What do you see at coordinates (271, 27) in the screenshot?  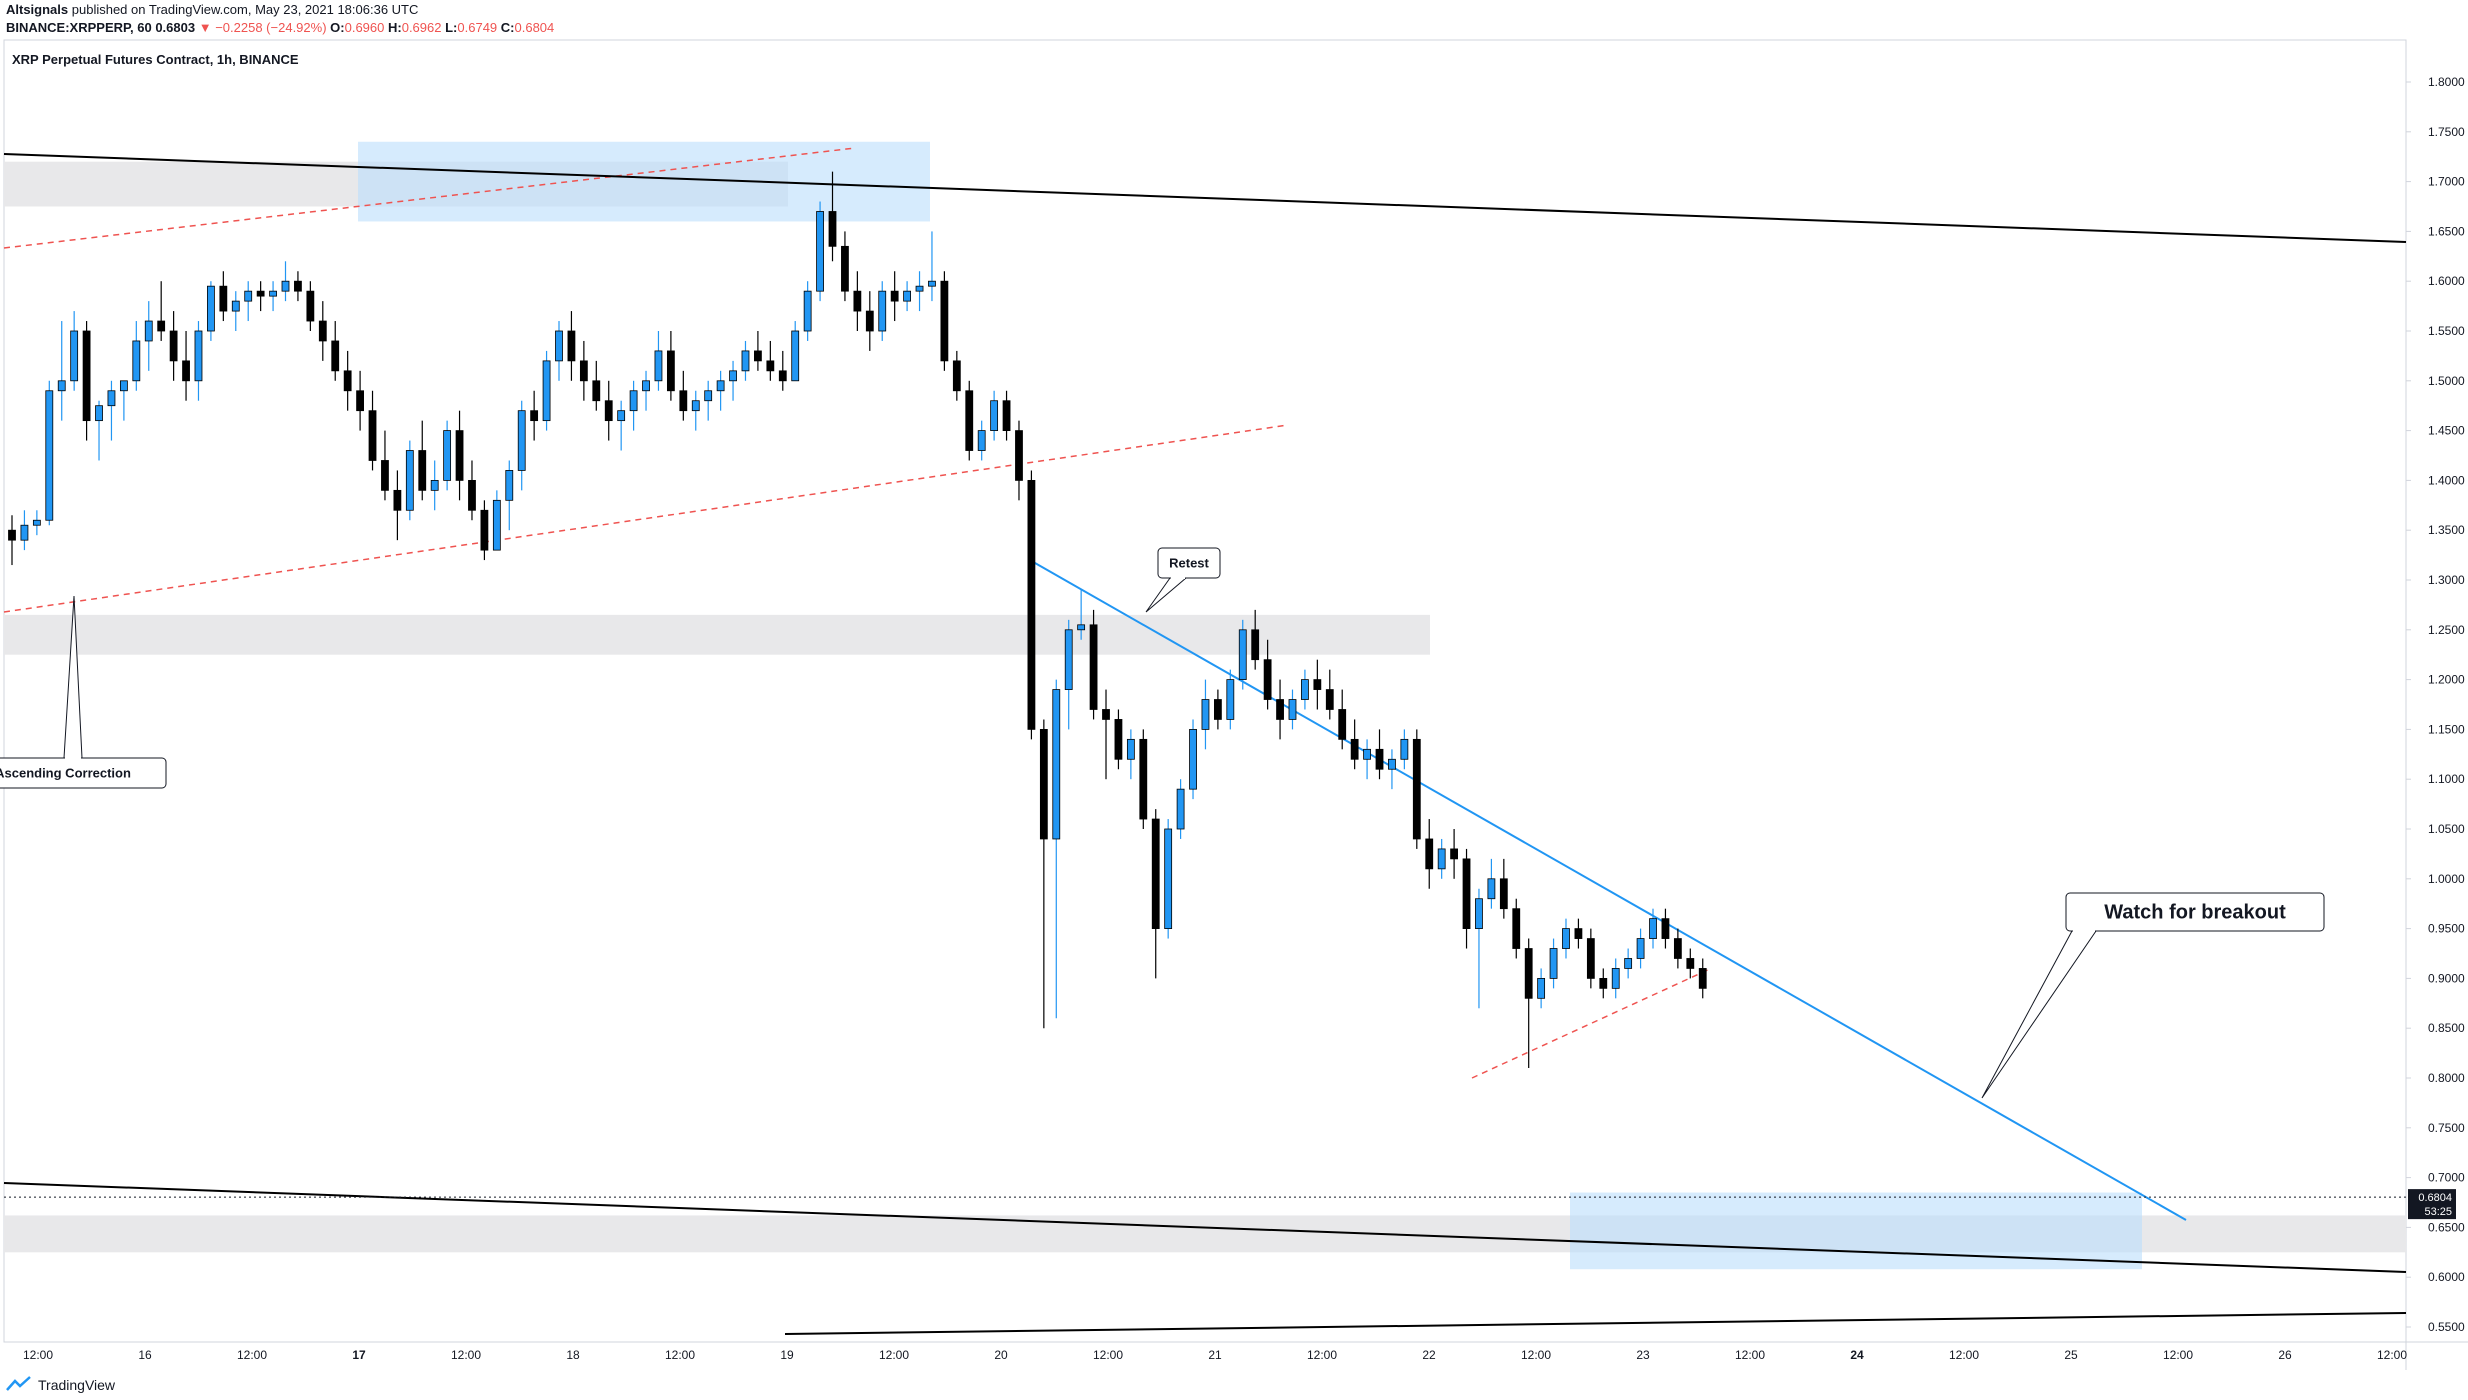 I see `change-value: −0.2258 (−24.92%)` at bounding box center [271, 27].